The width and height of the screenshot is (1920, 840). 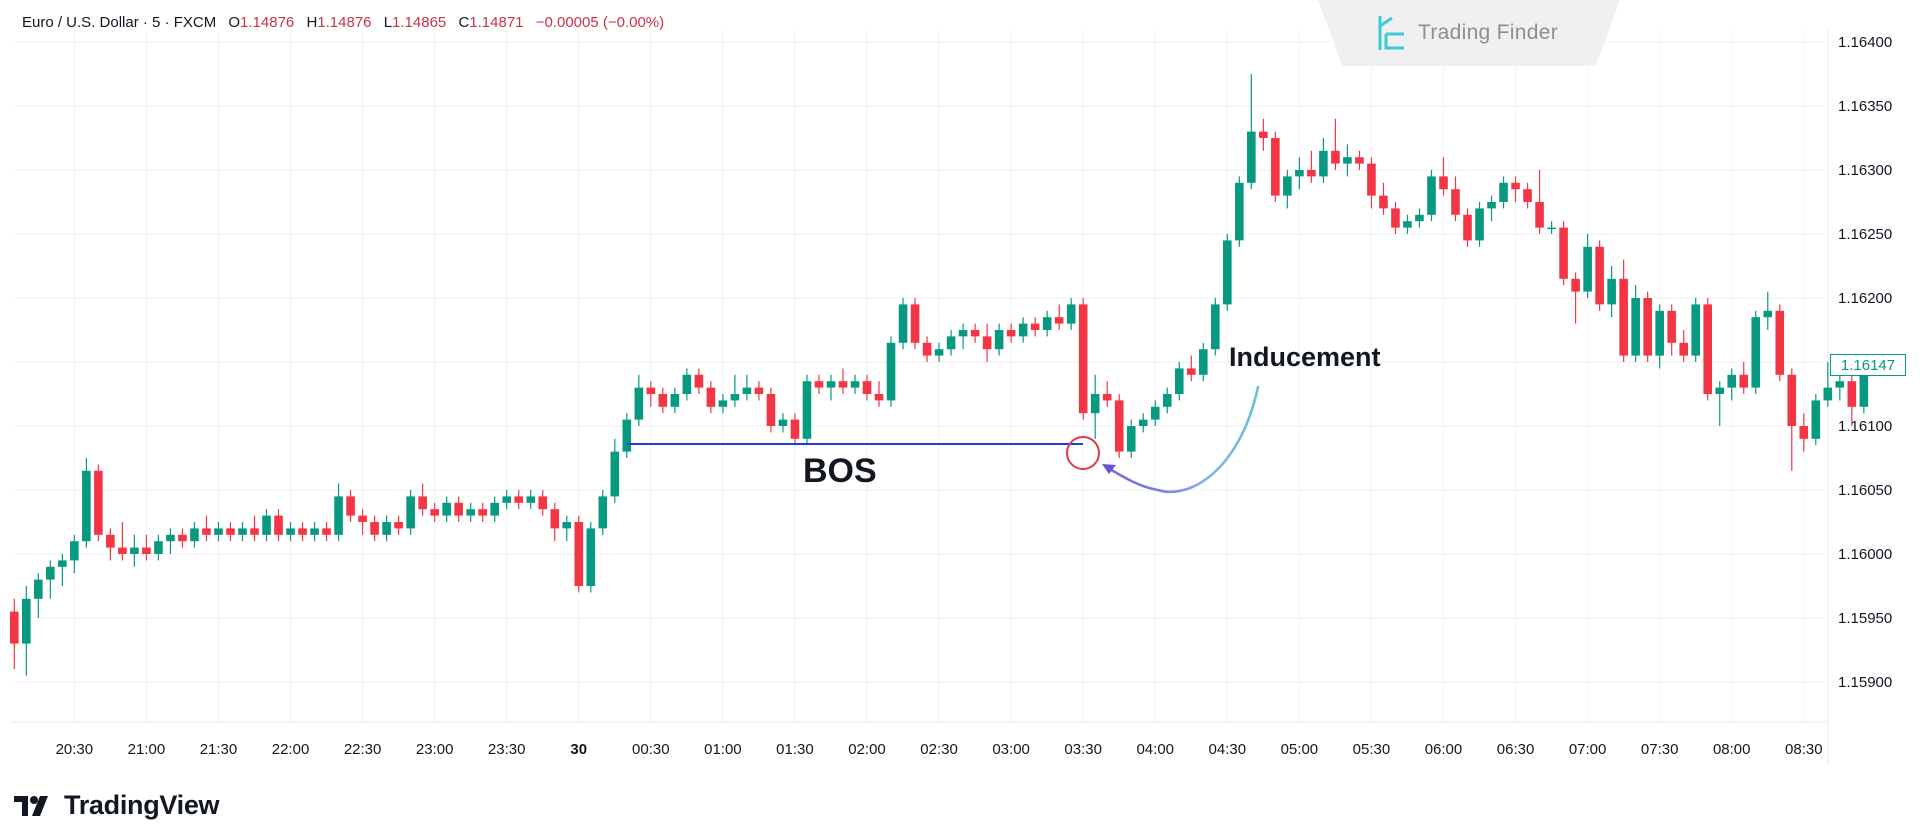 What do you see at coordinates (119, 22) in the screenshot?
I see `symbol-name: Euro / U.S. Dollar · 5 · FXCM` at bounding box center [119, 22].